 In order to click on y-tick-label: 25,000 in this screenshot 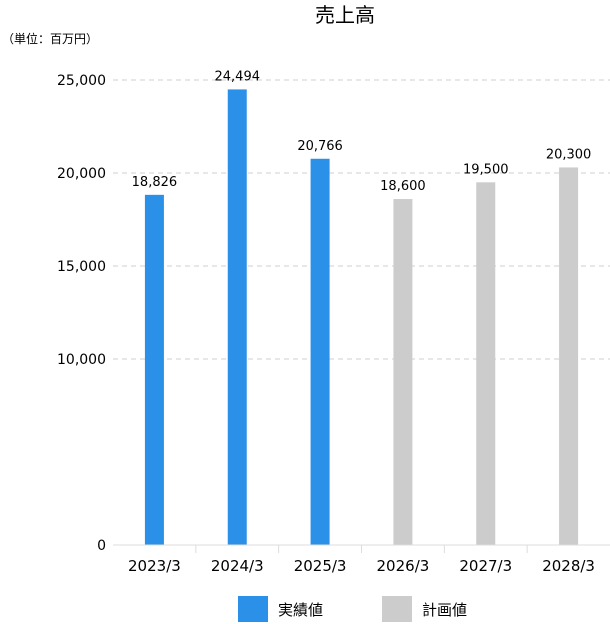, I will do `click(81, 81)`.